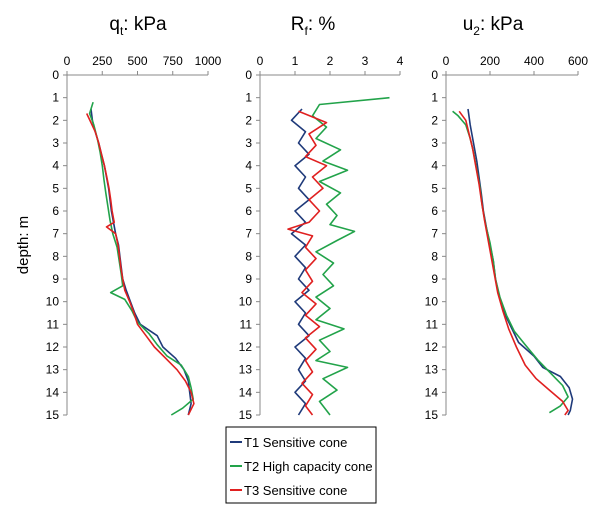 This screenshot has height=505, width=600. What do you see at coordinates (476, 31) in the screenshot?
I see `panel-title-sub: 2` at bounding box center [476, 31].